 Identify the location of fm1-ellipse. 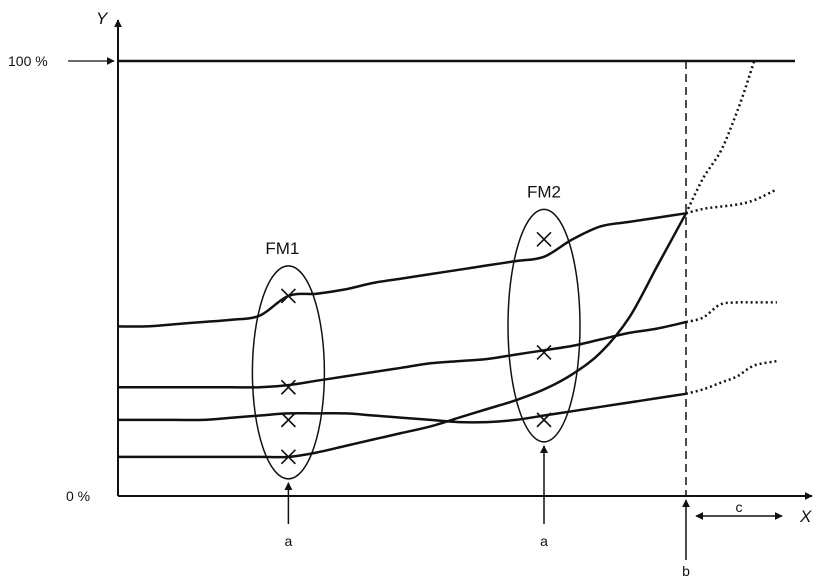
(288, 372).